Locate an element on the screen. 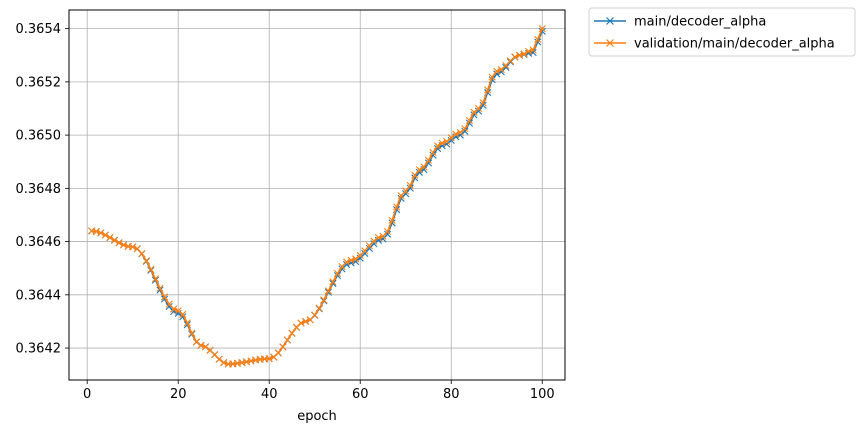  x-tick-label: 60 is located at coordinates (360, 394).